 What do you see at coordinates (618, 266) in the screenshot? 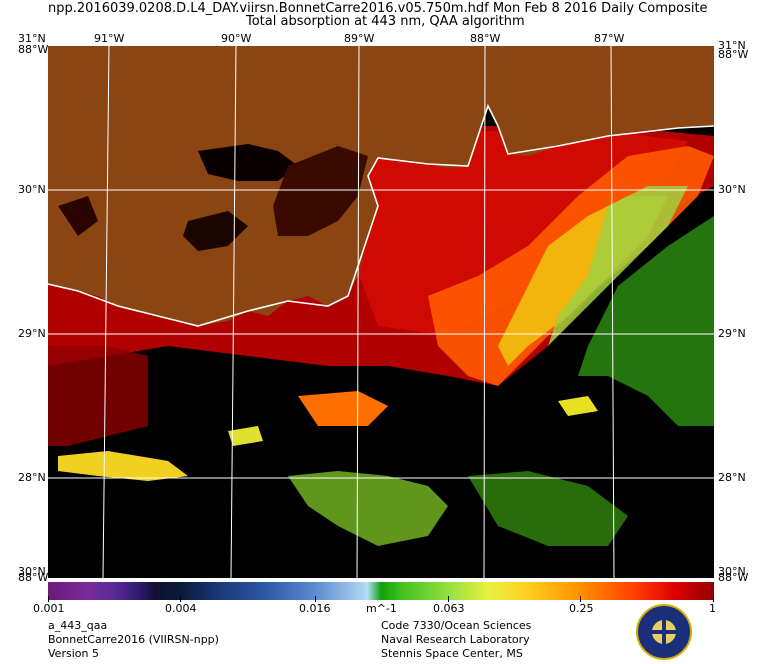
I see `plume-green` at bounding box center [618, 266].